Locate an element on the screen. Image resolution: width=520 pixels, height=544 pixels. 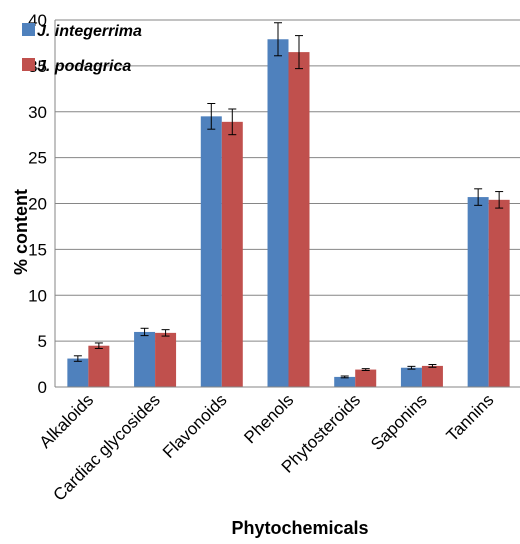
legend-swatch-j-podagrica is located at coordinates (28, 64).